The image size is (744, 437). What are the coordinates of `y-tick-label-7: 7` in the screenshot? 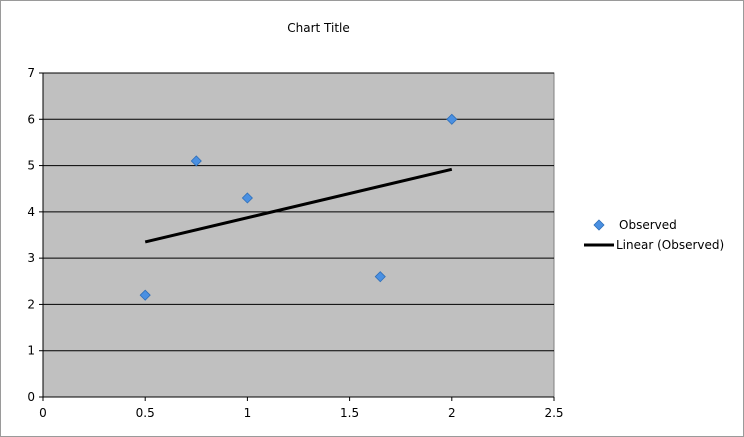 It's located at (31, 73).